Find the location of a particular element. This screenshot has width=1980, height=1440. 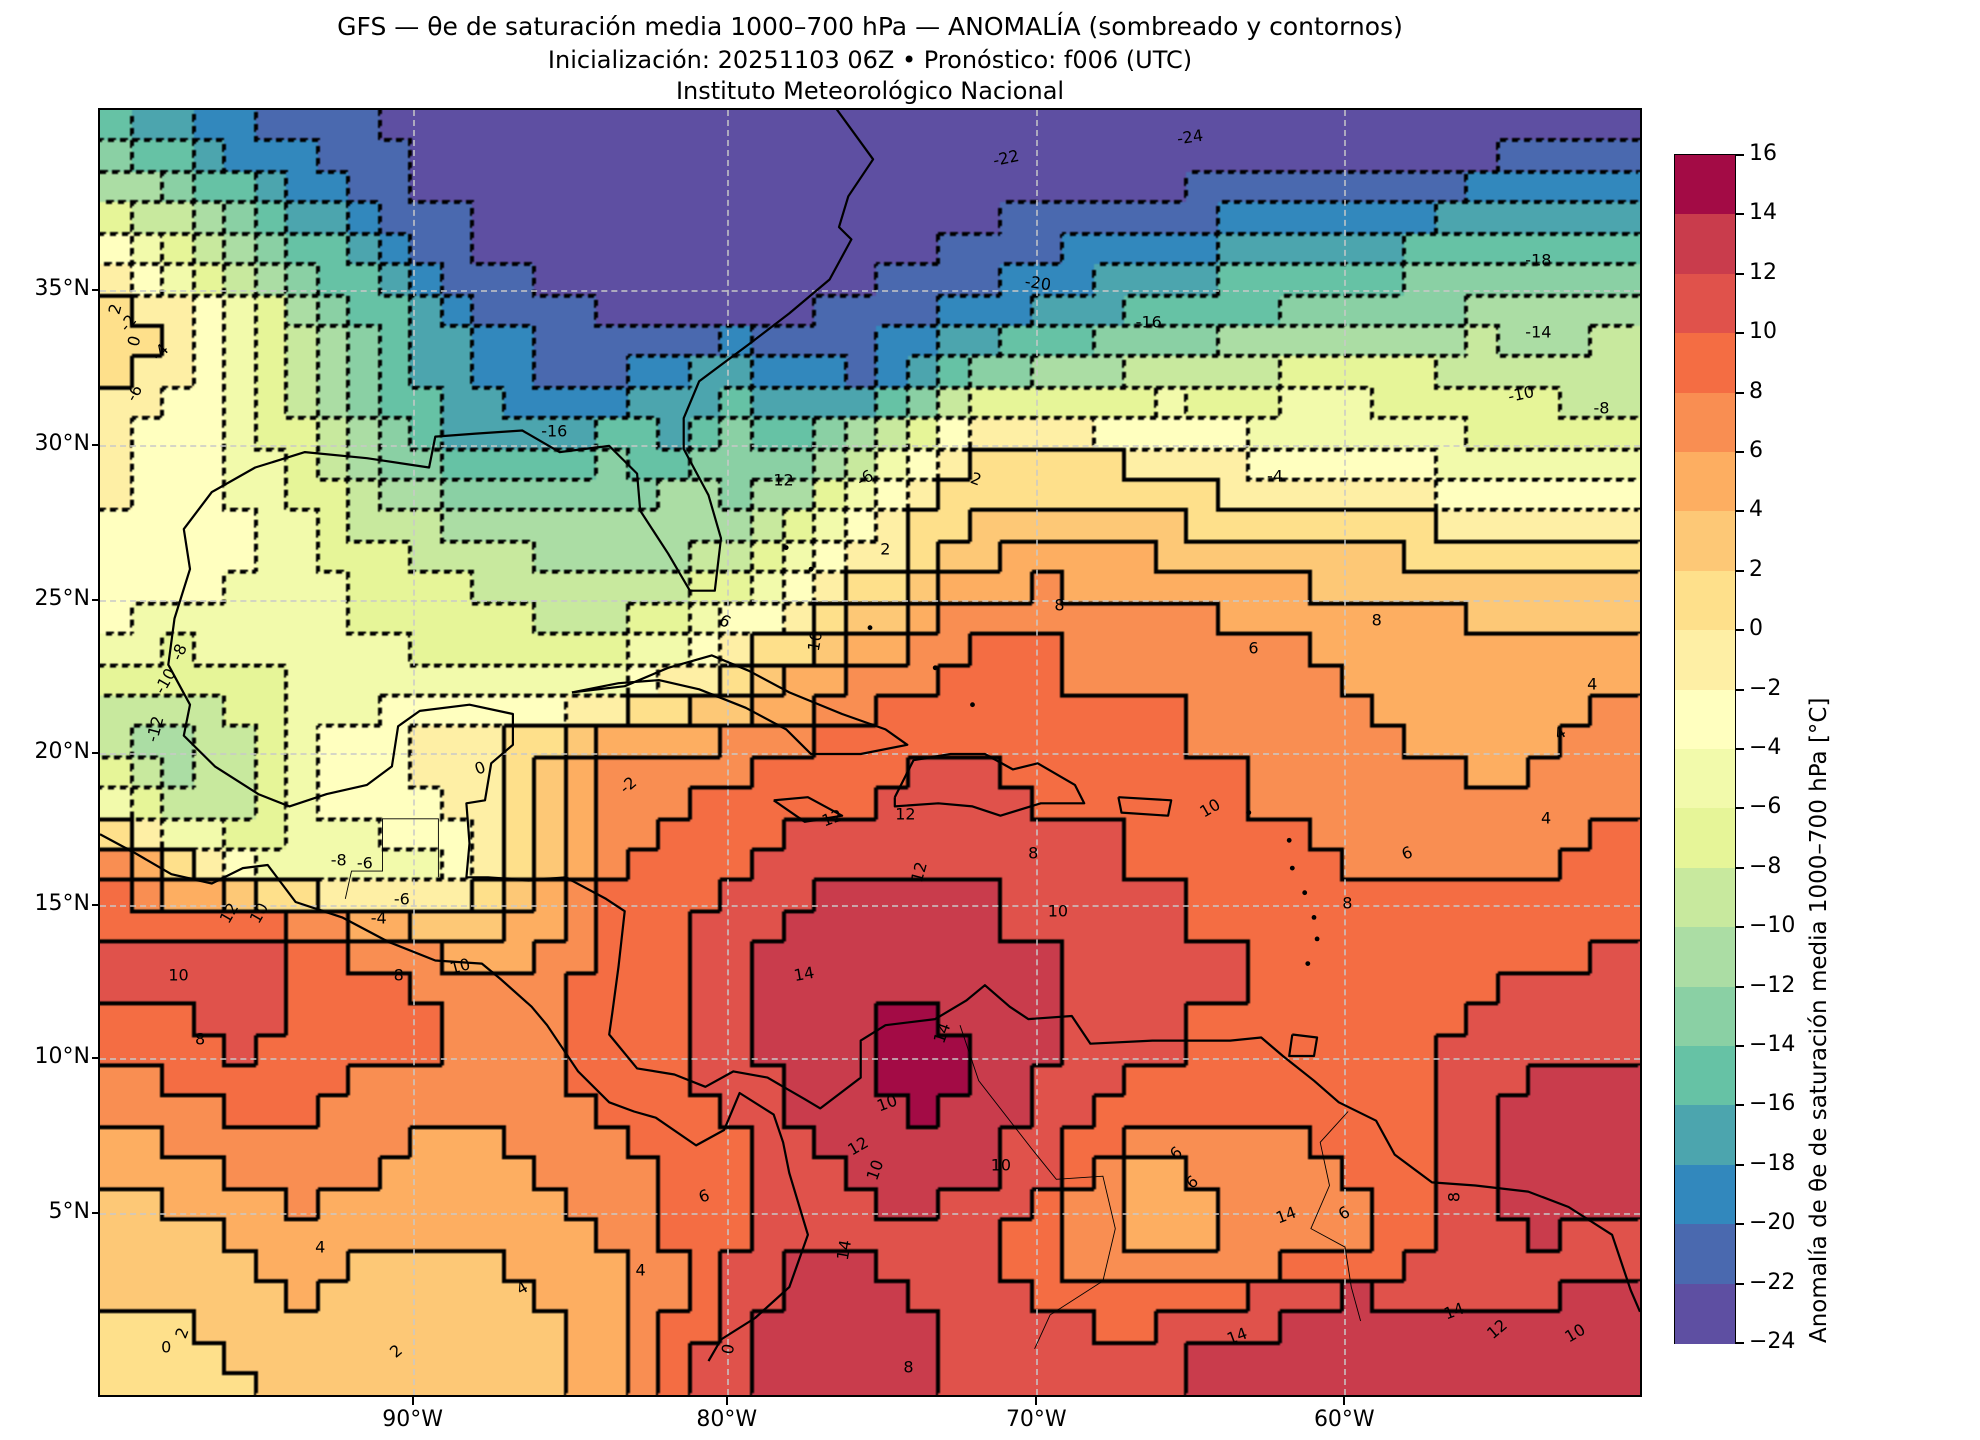

contour-label: -12 is located at coordinates (780, 480).